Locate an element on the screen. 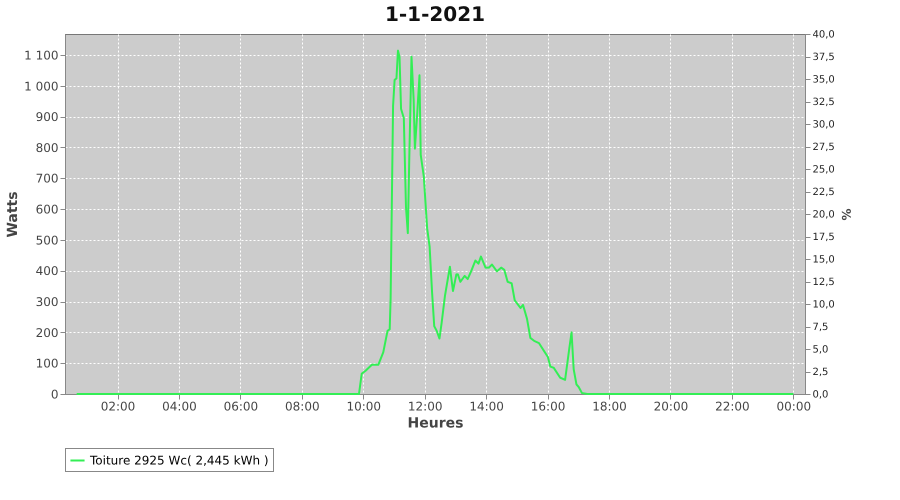  y2-tick-label: 0,0 is located at coordinates (820, 395).